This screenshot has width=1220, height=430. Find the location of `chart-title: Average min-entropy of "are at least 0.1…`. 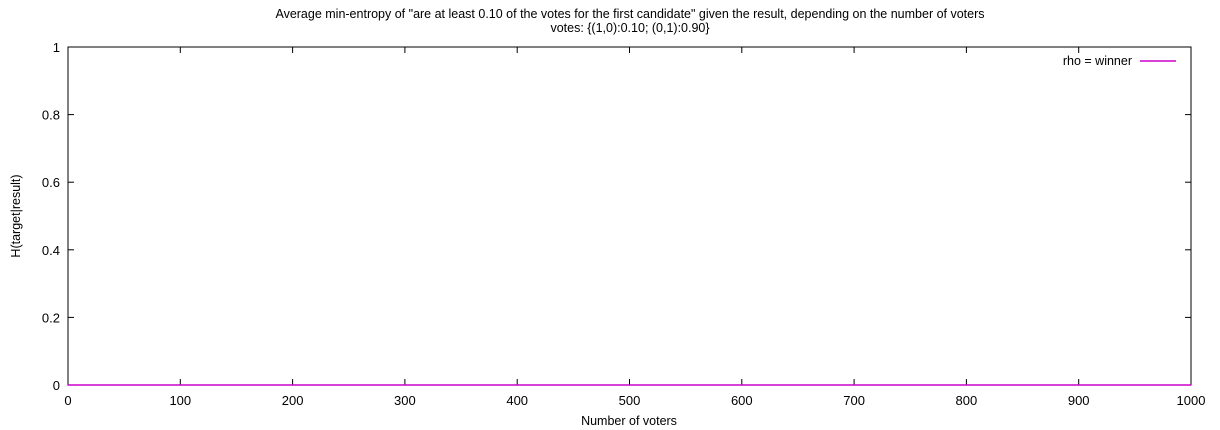

chart-title: Average min-entropy of "are at least 0.1… is located at coordinates (629, 14).